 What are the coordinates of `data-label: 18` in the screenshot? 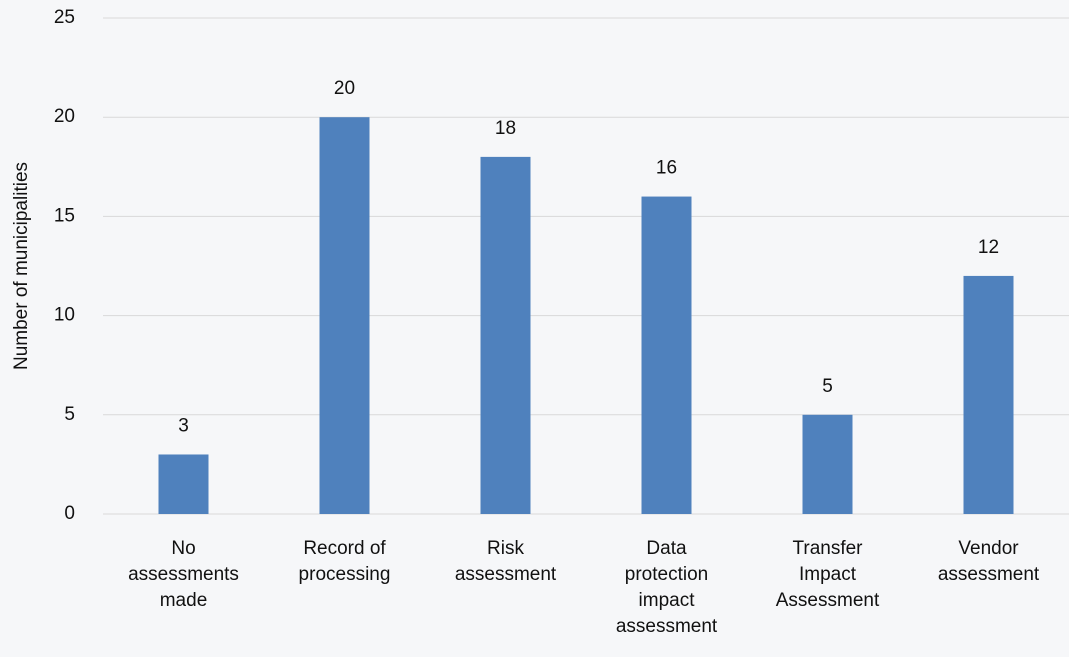 It's located at (505, 128).